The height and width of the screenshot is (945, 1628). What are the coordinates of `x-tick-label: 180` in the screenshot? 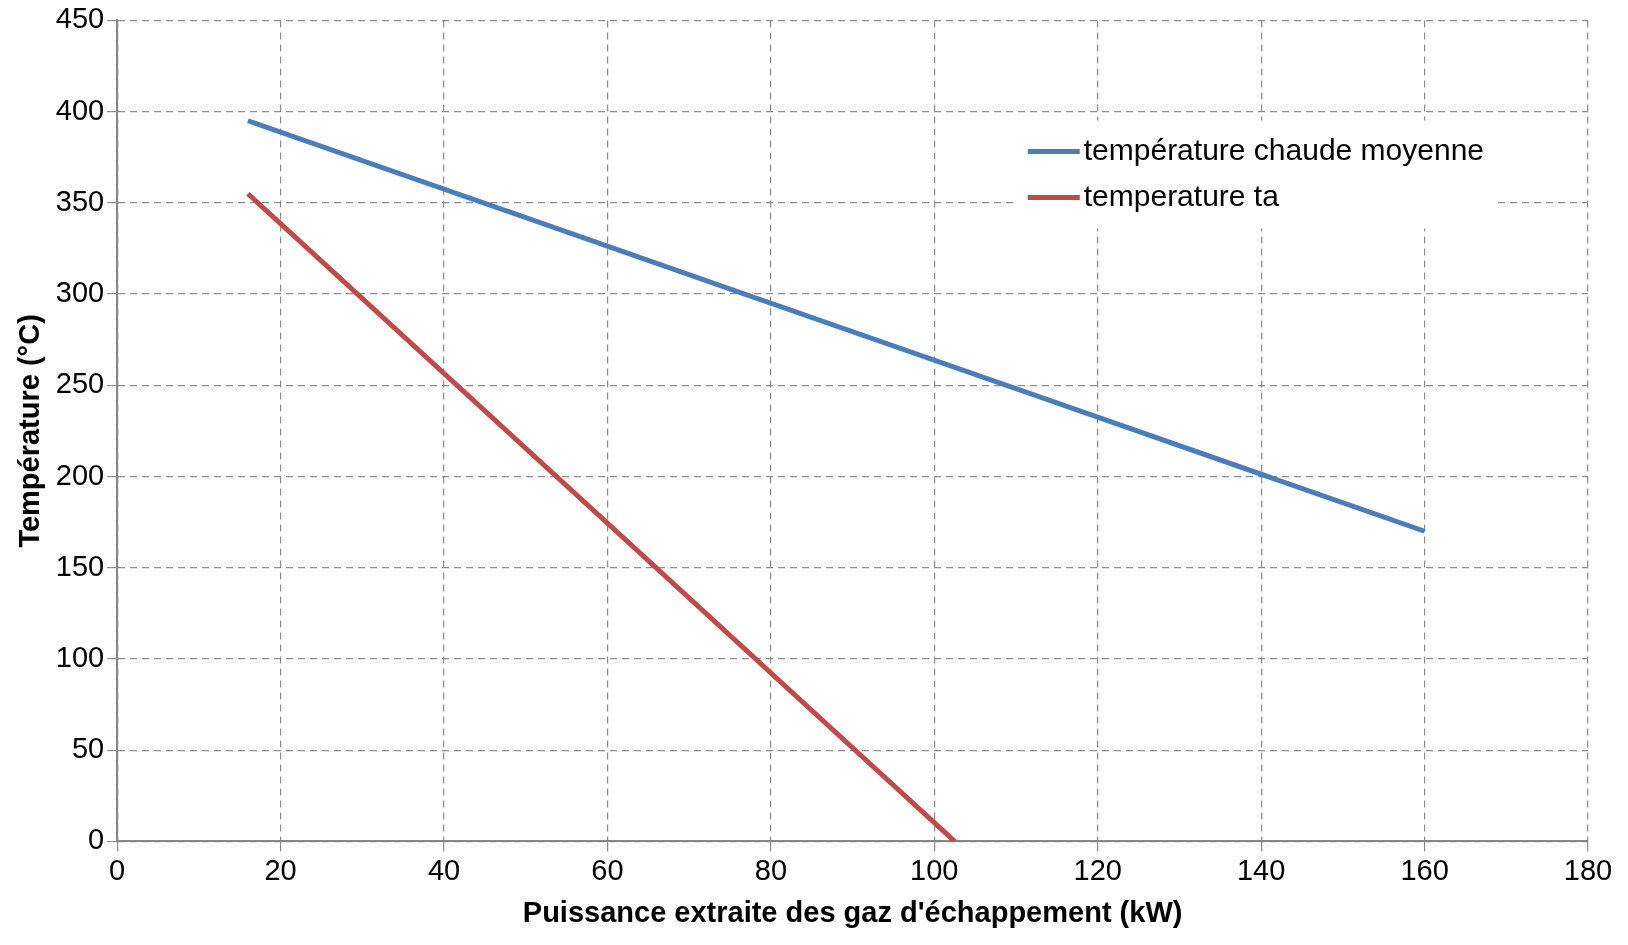 It's located at (1588, 869).